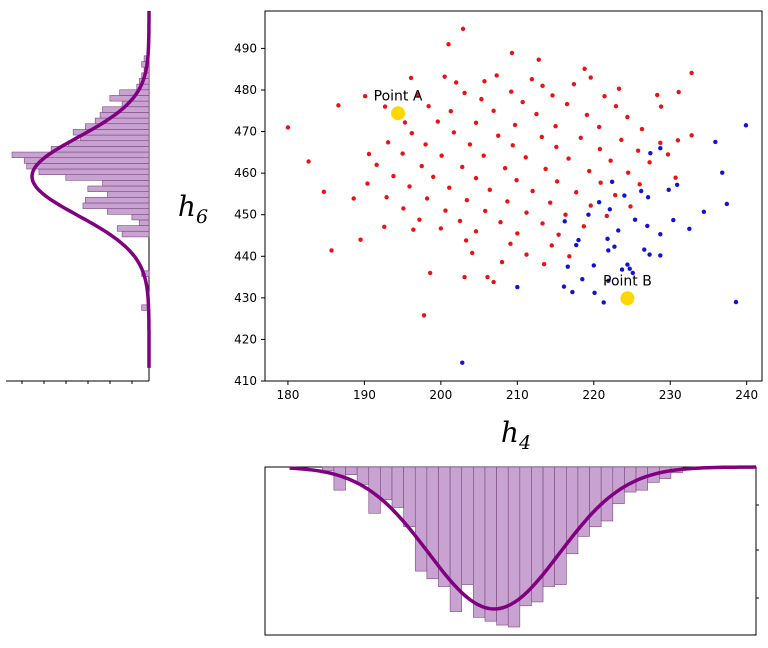 This screenshot has width=768, height=648. What do you see at coordinates (523, 538) in the screenshot?
I see `x-density-curve` at bounding box center [523, 538].